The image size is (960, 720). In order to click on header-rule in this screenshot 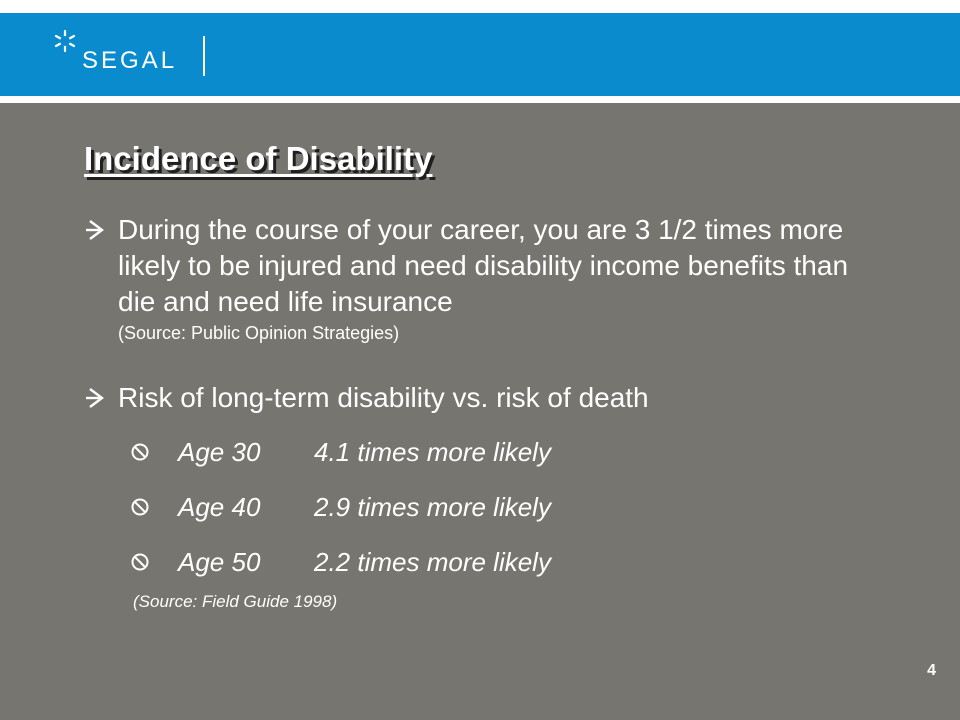, I will do `click(480, 99)`.